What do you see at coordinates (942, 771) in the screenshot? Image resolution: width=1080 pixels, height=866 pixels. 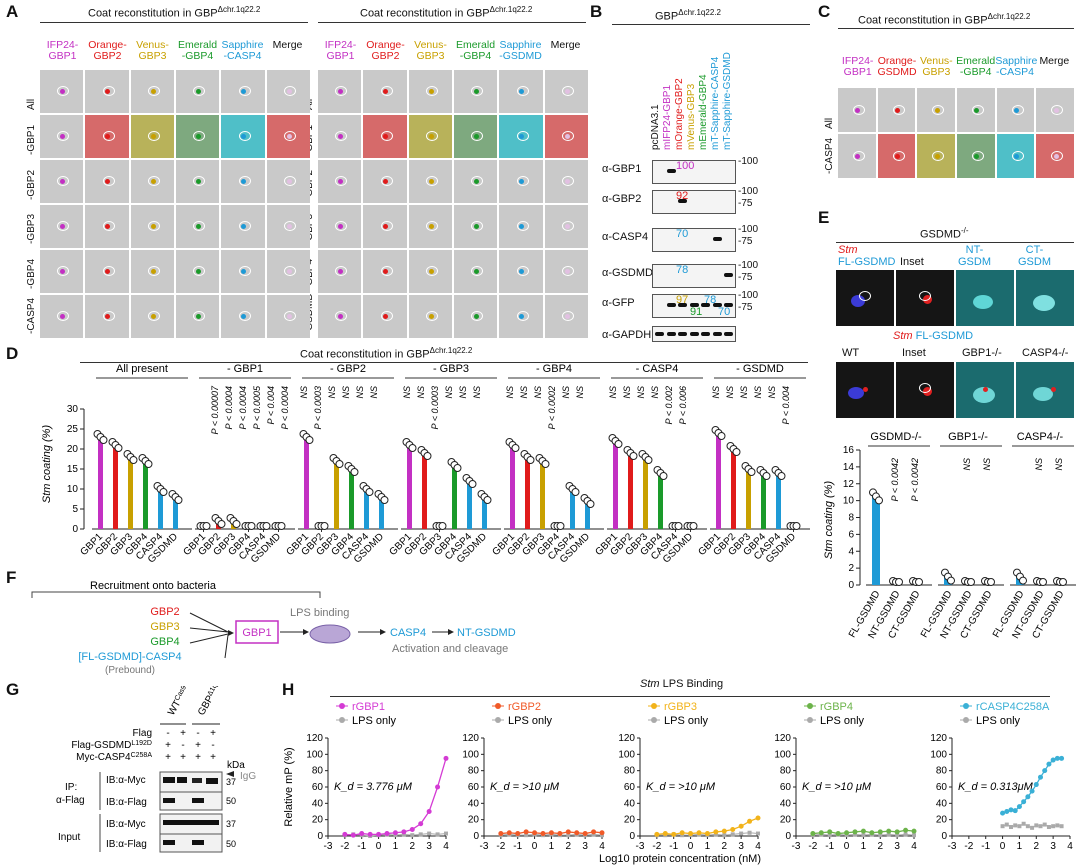 I see `y-tick-label: 80` at bounding box center [942, 771].